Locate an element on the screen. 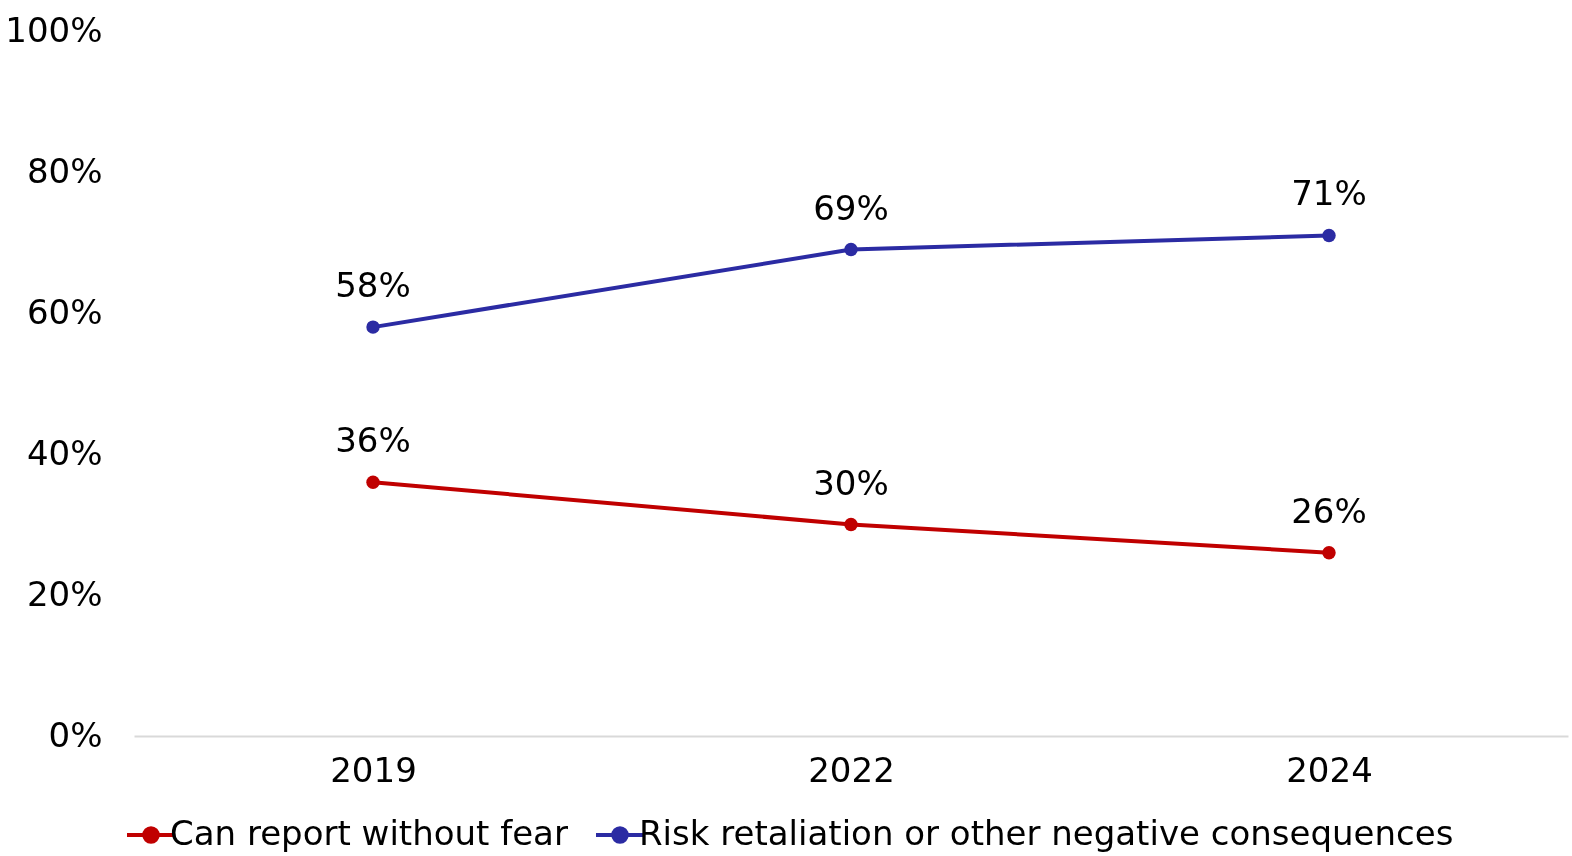  y-tick-label: 20% is located at coordinates (64, 593).